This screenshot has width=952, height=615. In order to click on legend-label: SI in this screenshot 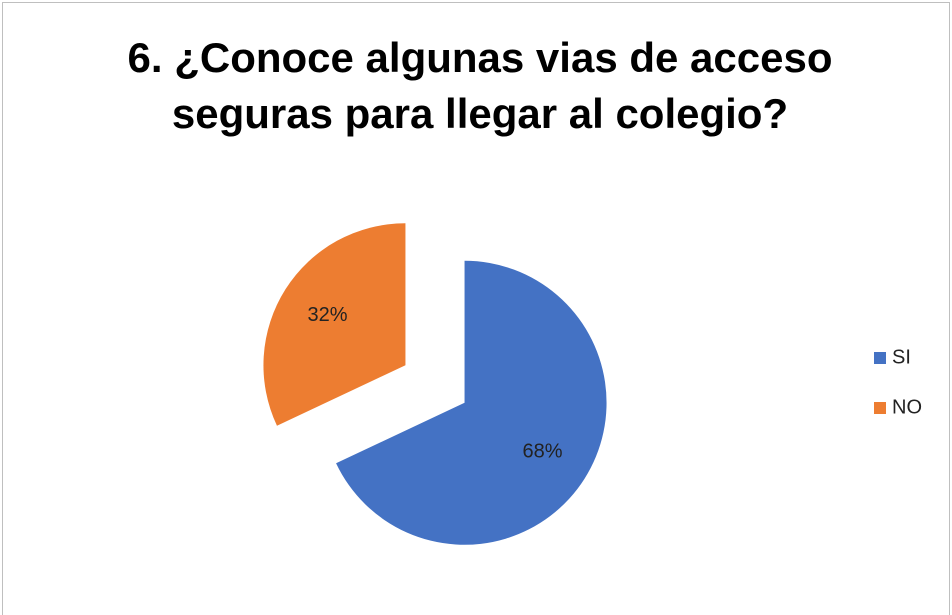, I will do `click(901, 357)`.